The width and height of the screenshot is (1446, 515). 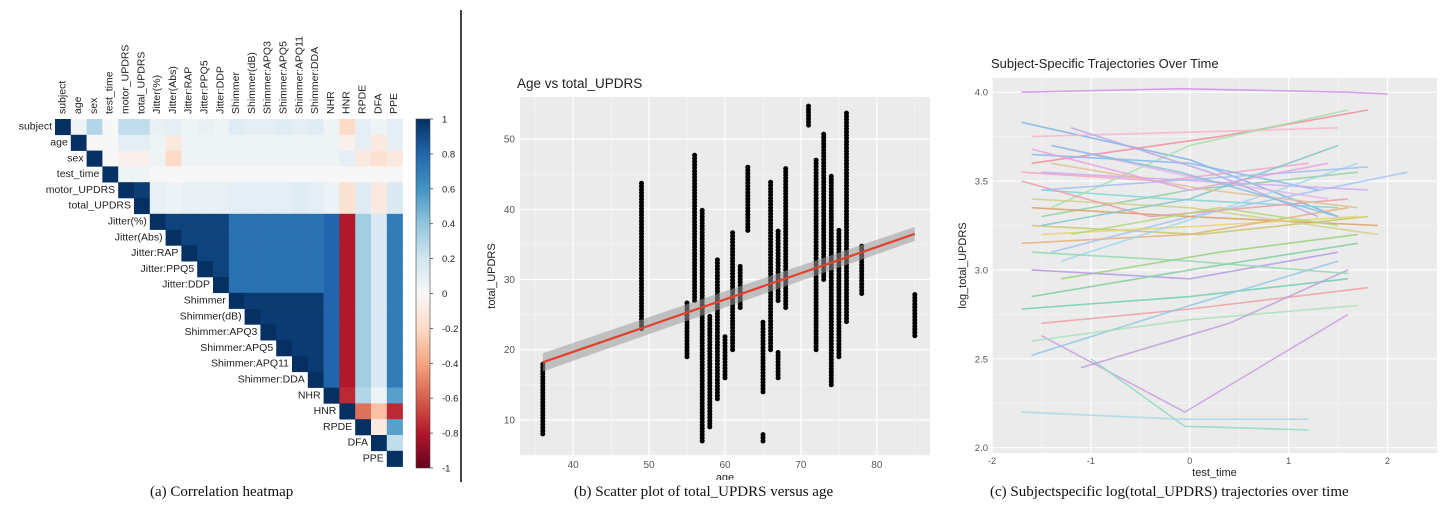 I want to click on x-tick-label: 80, so click(x=877, y=465).